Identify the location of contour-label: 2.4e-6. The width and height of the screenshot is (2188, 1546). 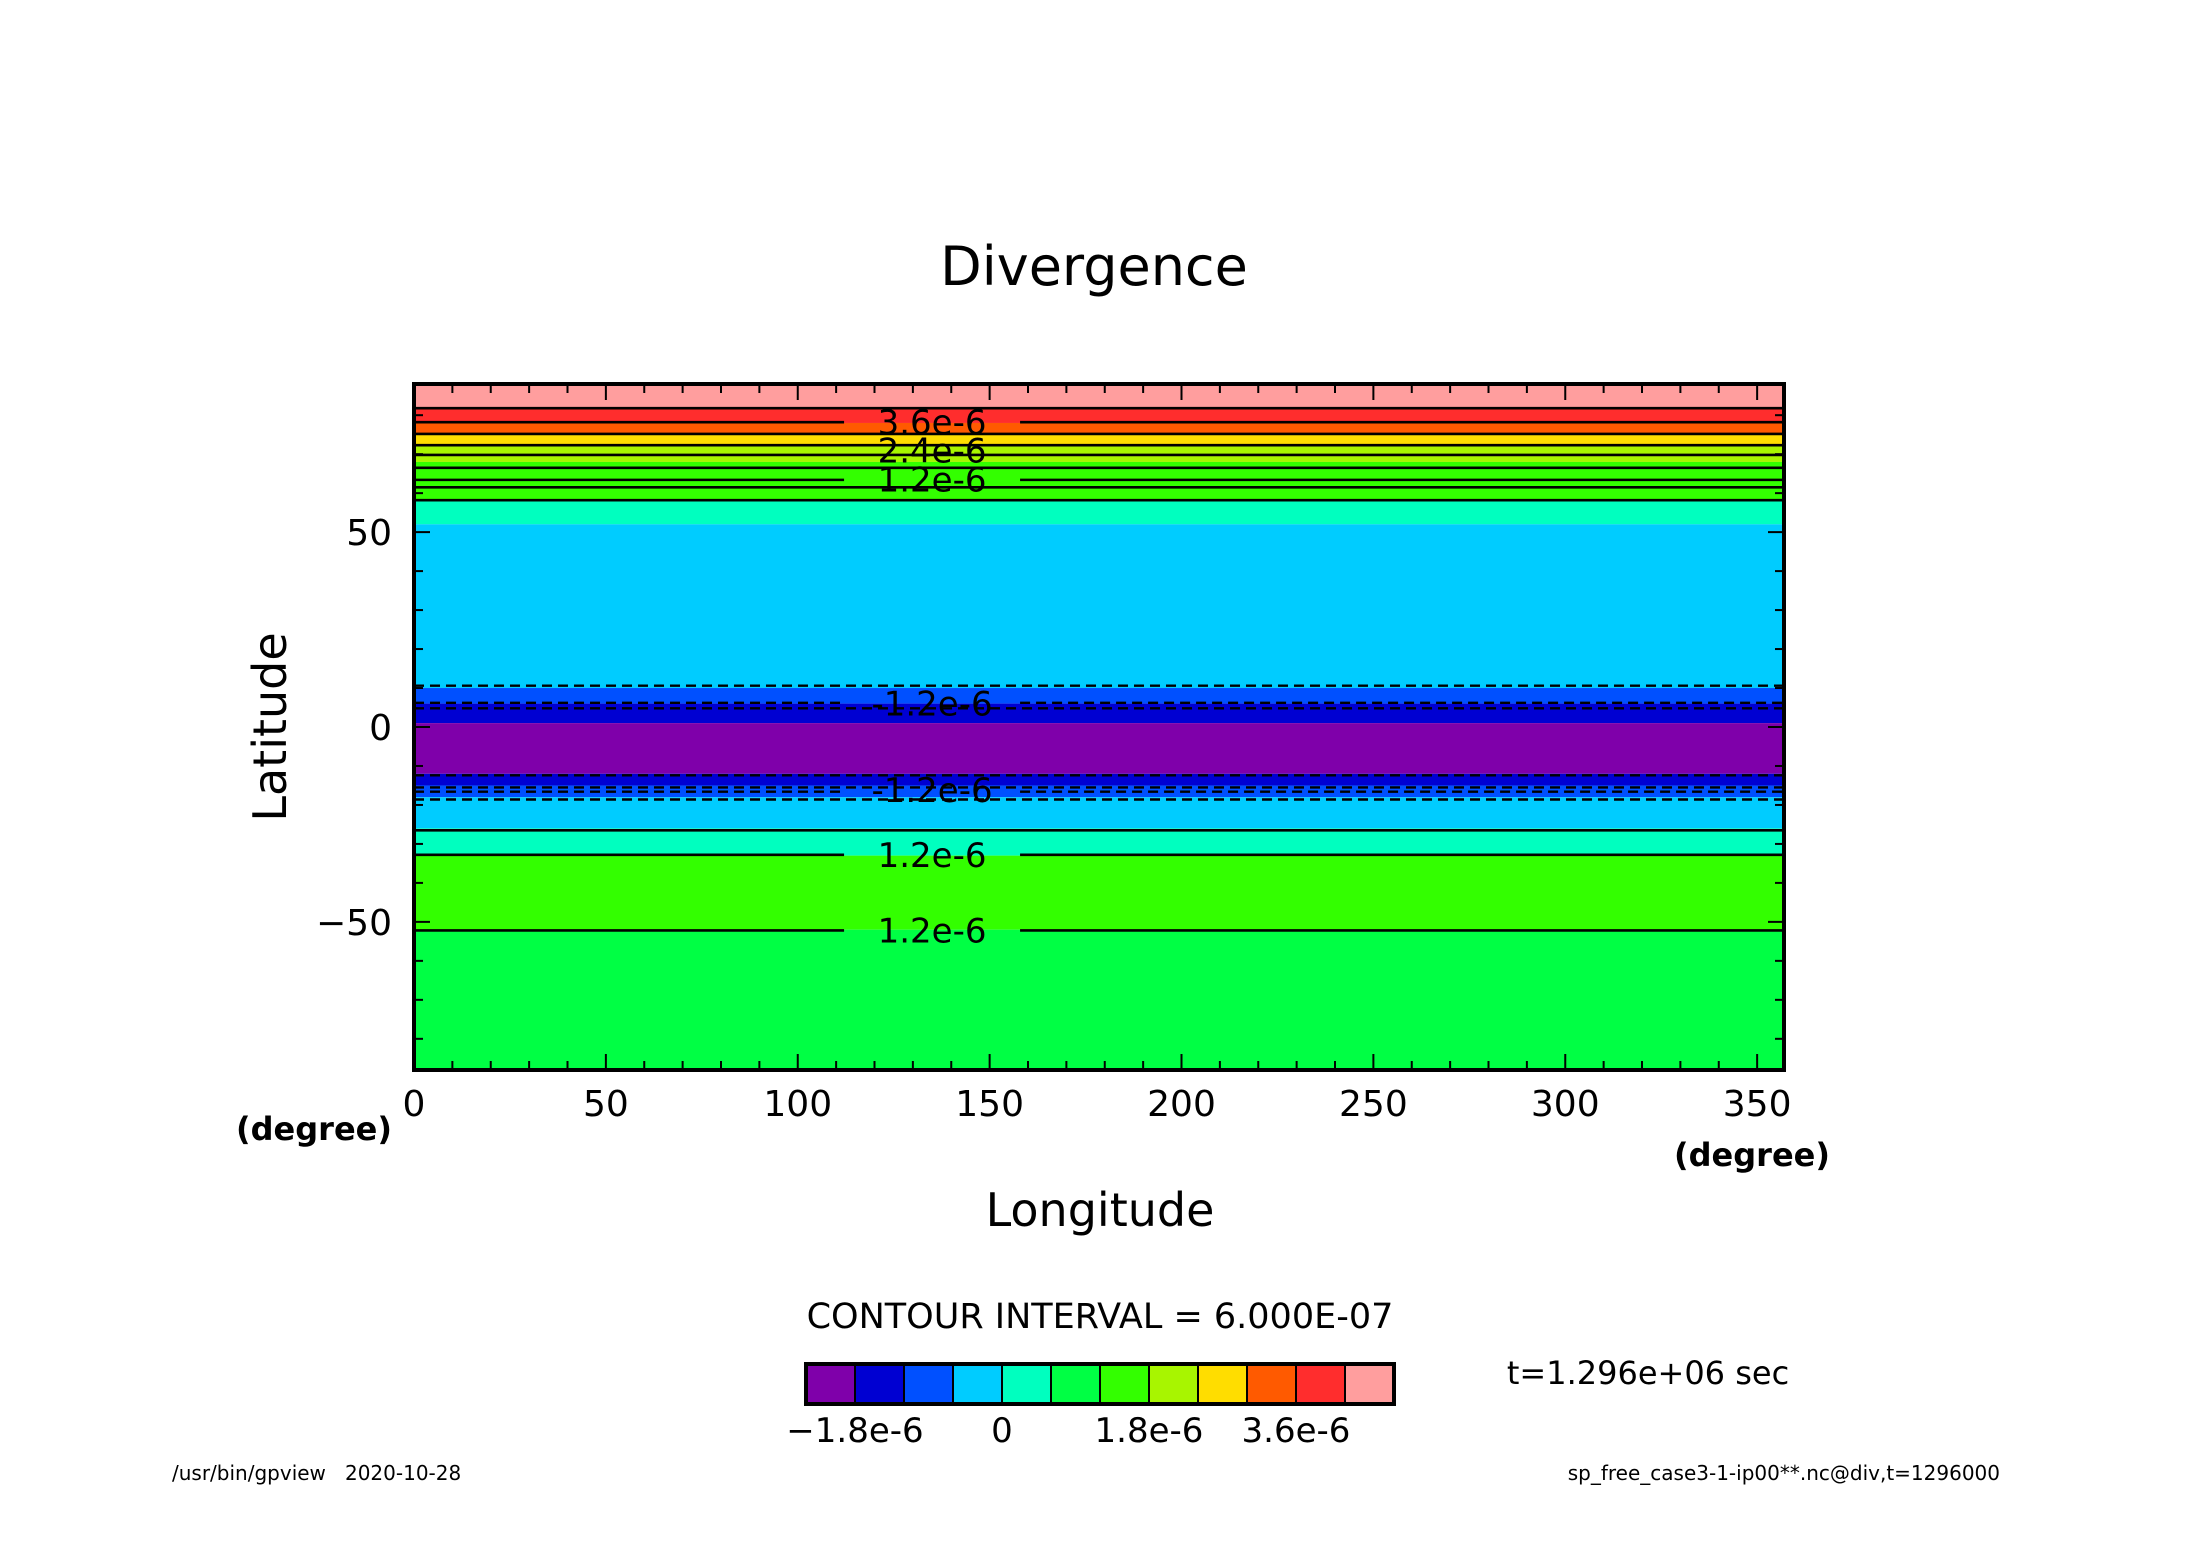
(932, 451).